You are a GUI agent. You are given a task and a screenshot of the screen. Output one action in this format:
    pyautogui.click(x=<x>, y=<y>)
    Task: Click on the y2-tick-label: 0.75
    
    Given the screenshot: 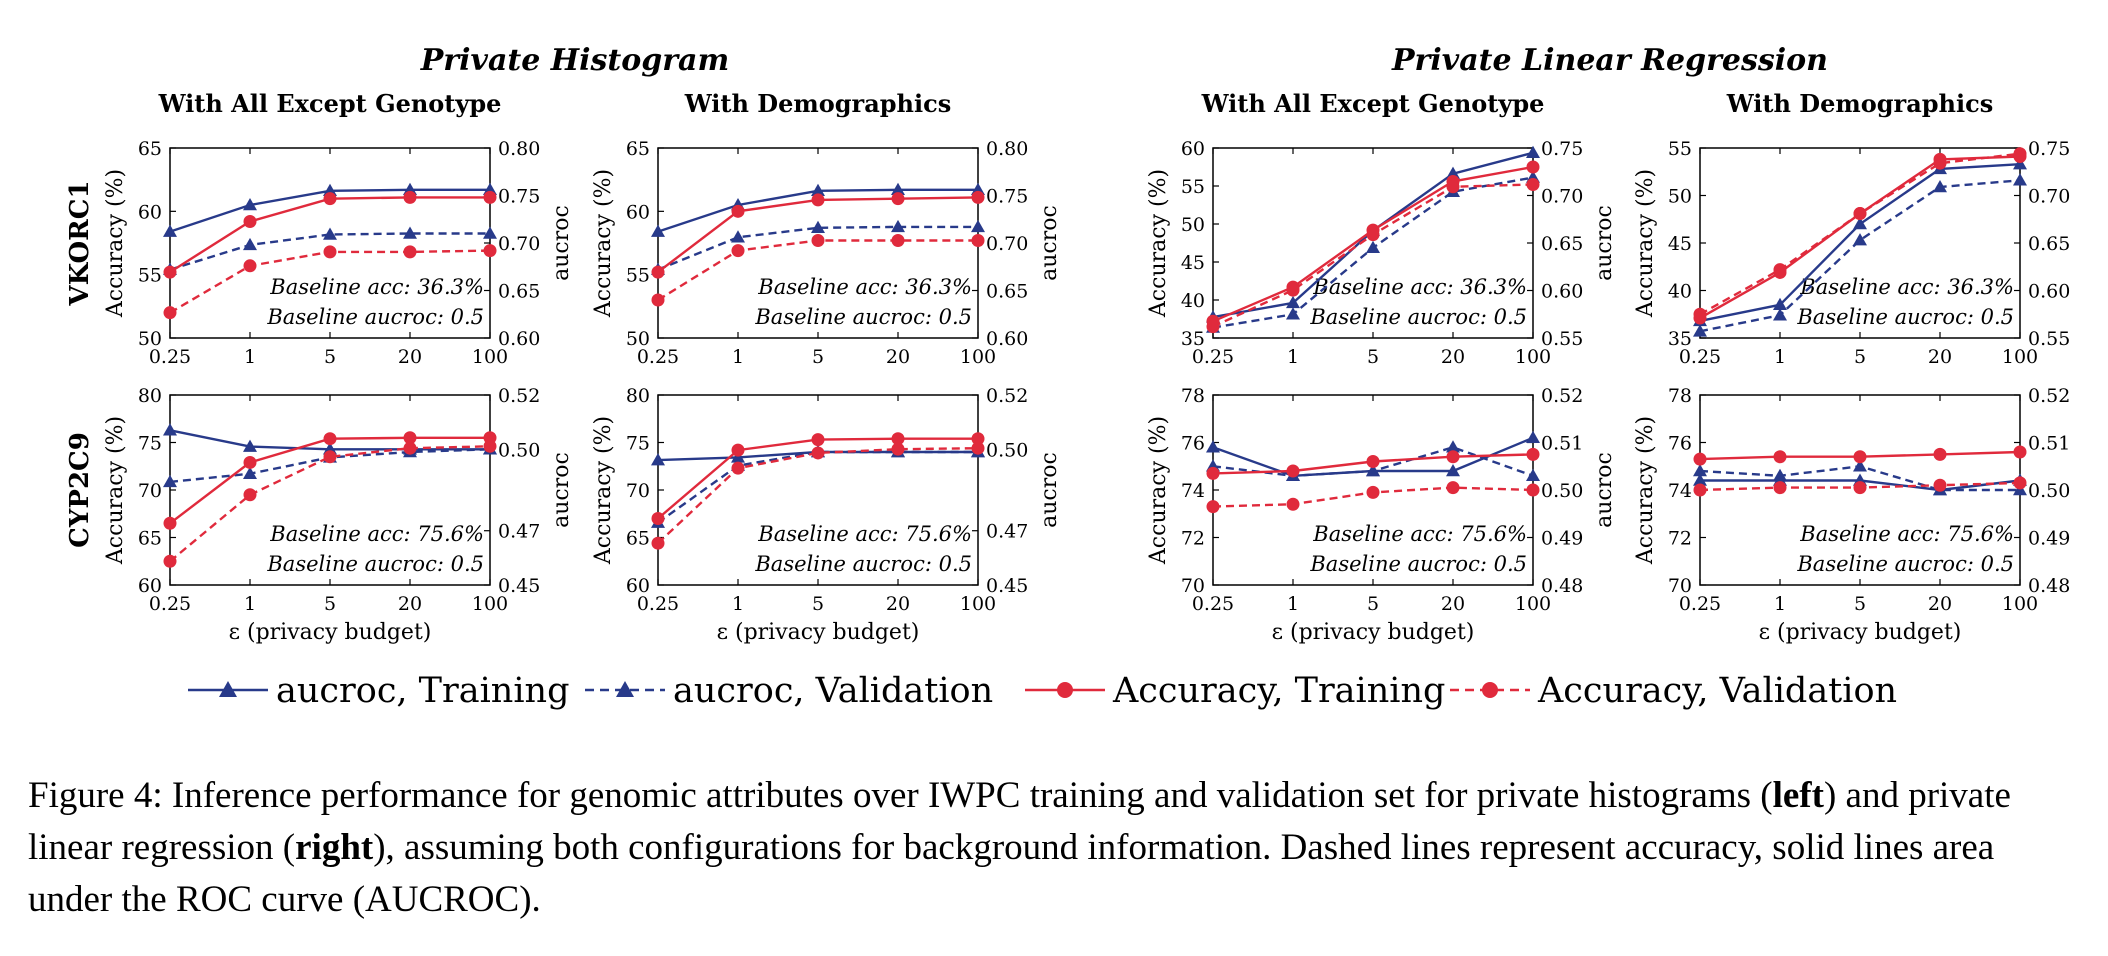 What is the action you would take?
    pyautogui.click(x=2049, y=149)
    